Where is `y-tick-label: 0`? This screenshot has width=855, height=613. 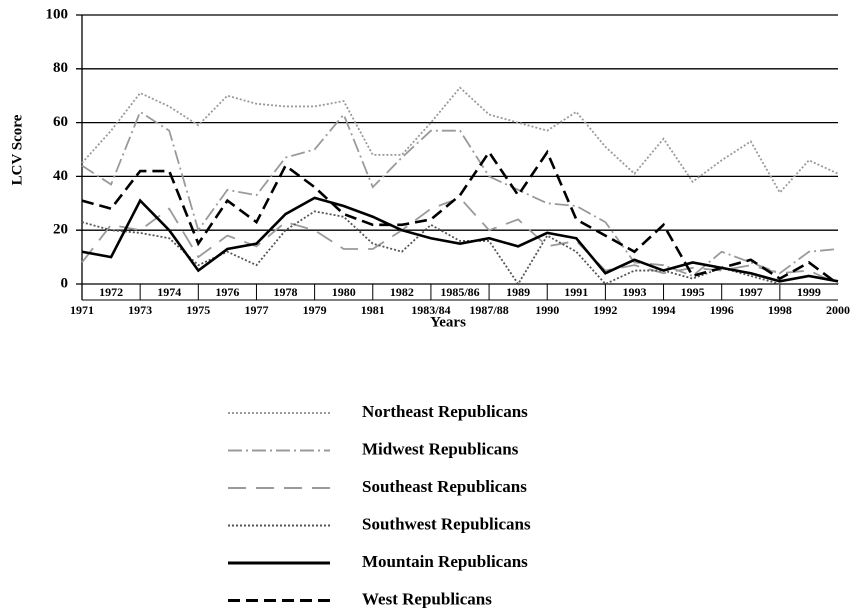
y-tick-label: 0 is located at coordinates (65, 283).